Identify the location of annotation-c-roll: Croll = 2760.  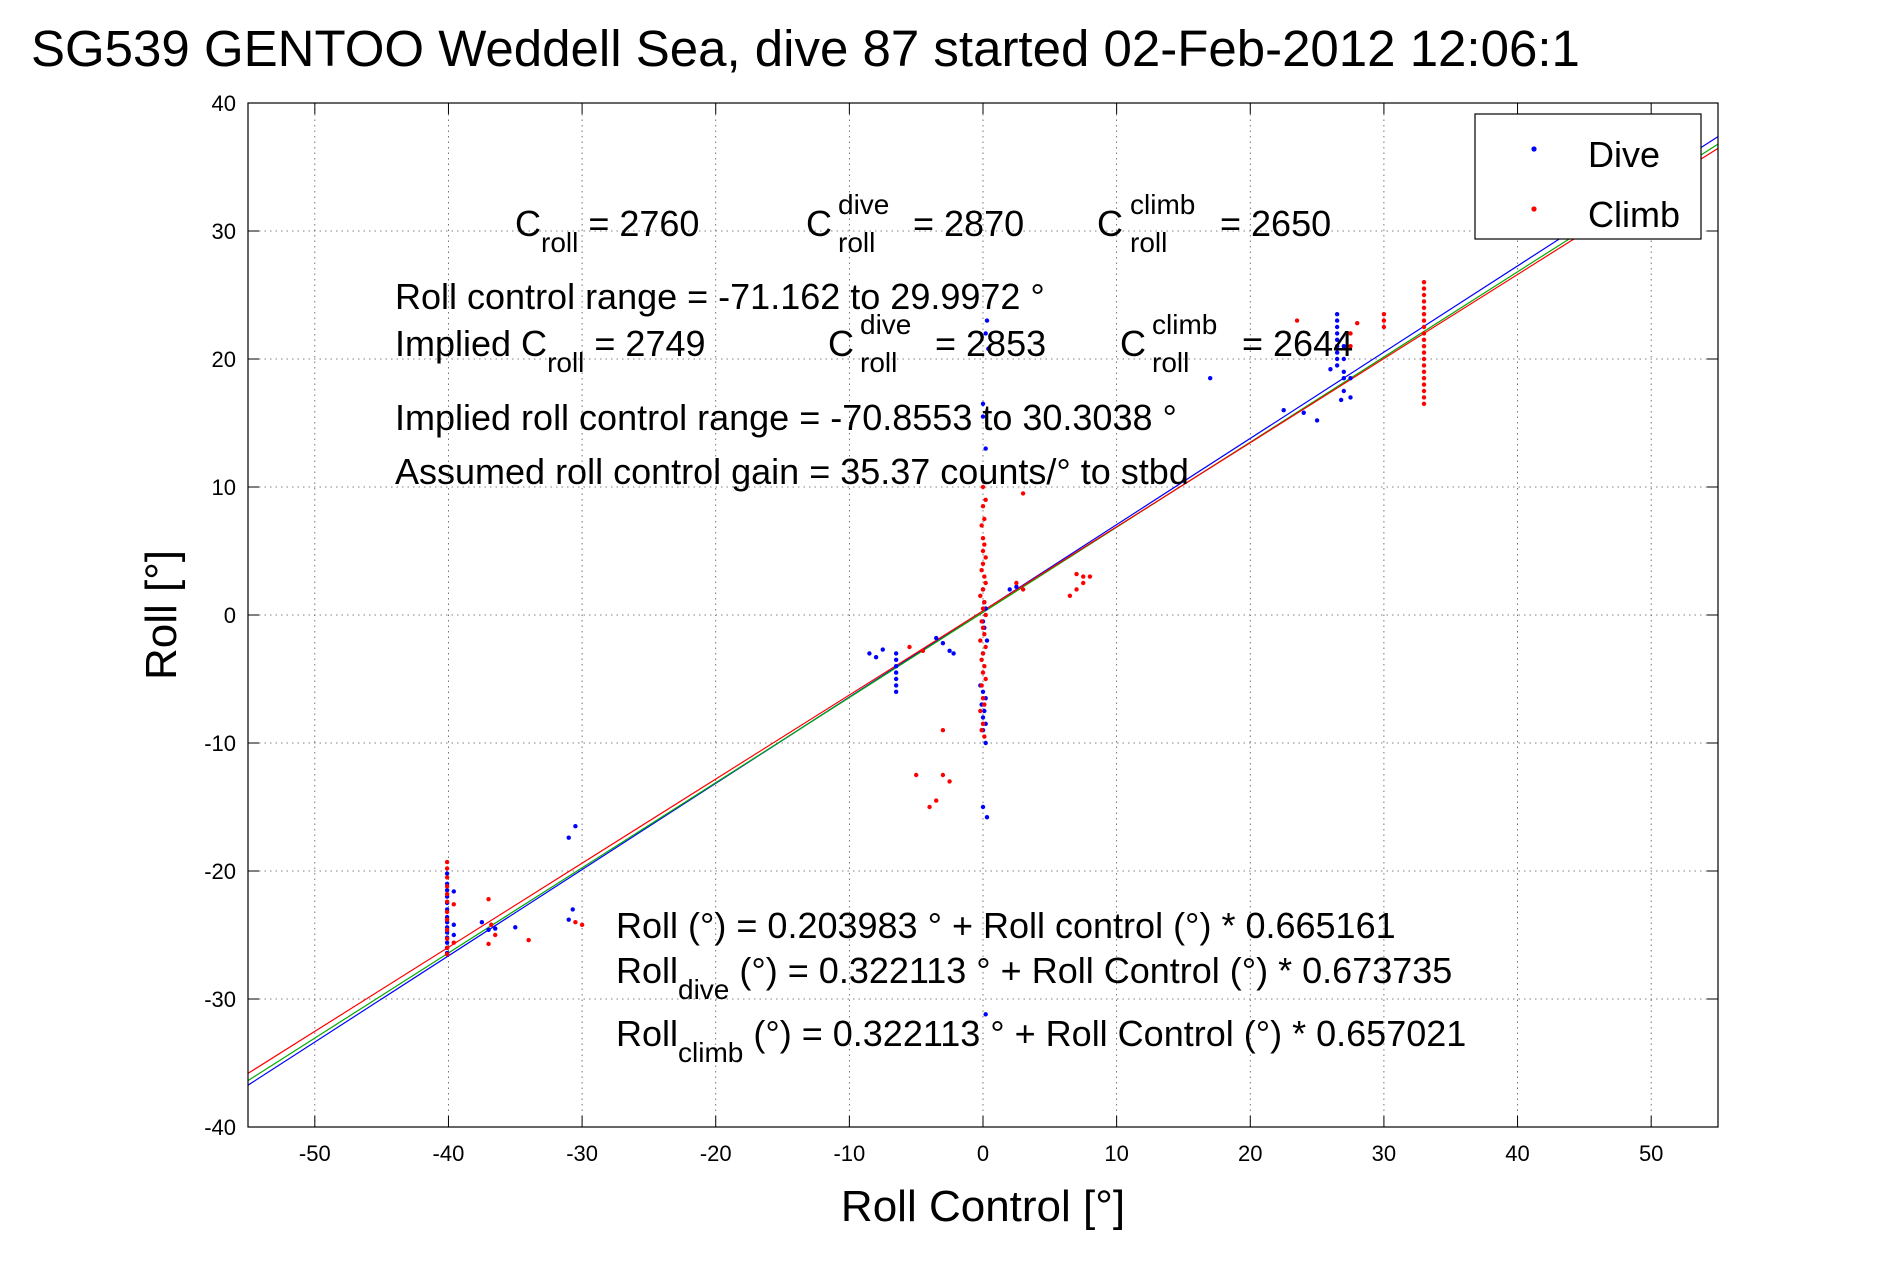
(607, 230).